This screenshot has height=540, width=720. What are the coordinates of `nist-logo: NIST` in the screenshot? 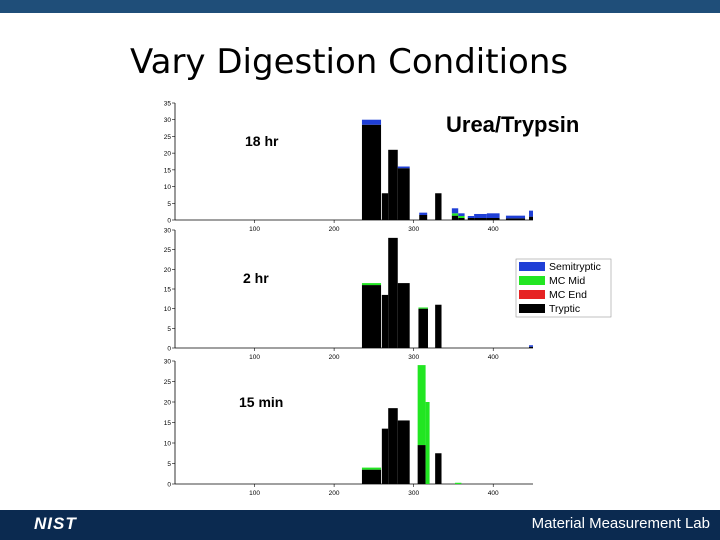 It's located at (55, 523).